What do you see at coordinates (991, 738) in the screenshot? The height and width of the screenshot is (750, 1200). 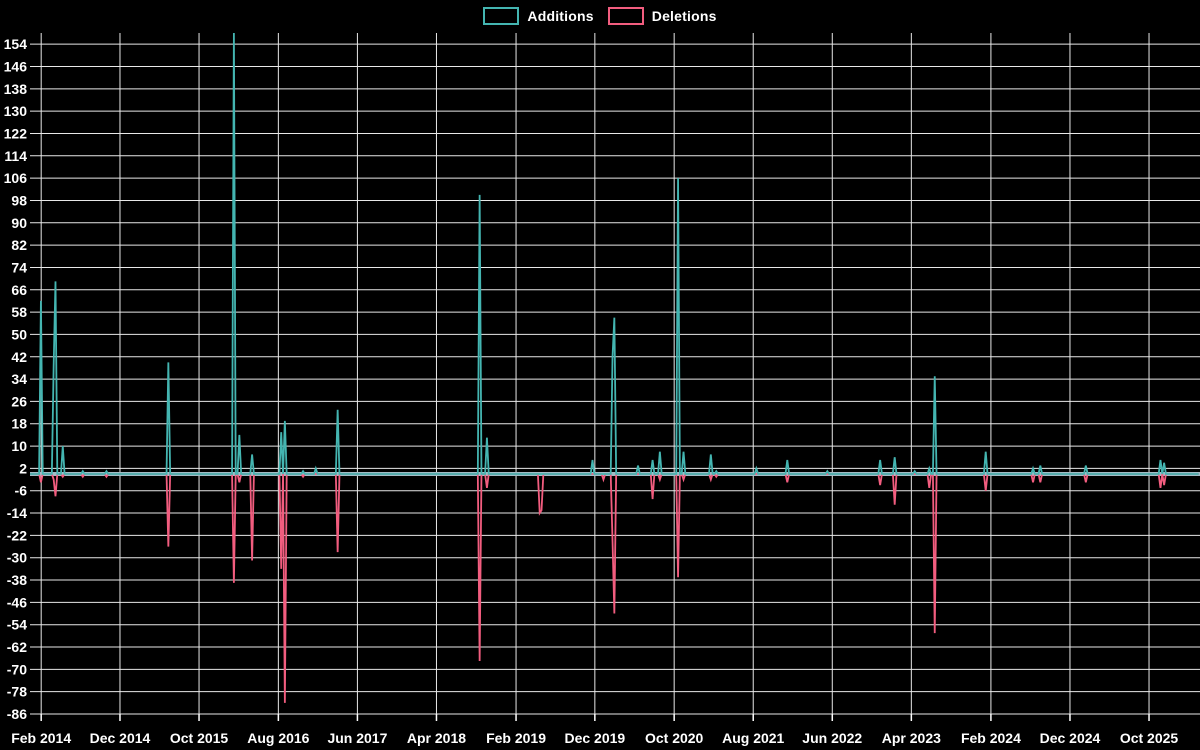 I see `x-tick-label: Feb 2024` at bounding box center [991, 738].